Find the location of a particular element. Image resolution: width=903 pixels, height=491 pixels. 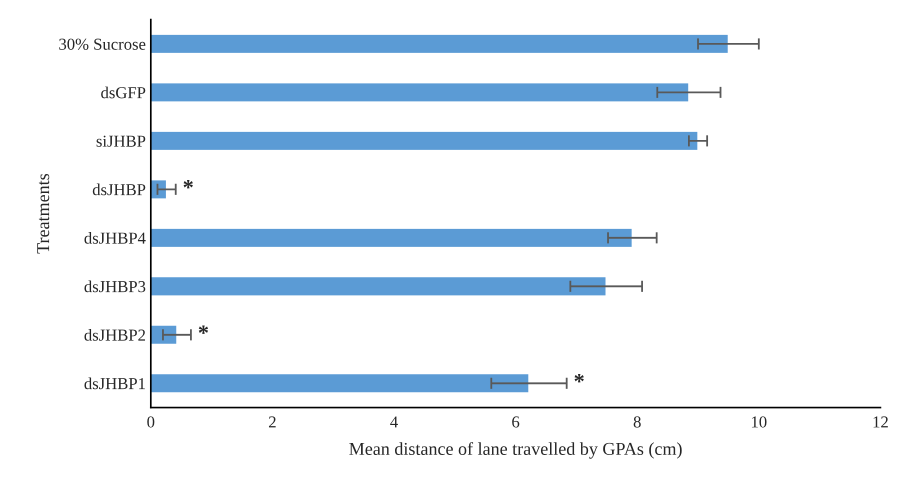

y-tick-label: dsJHBP1 is located at coordinates (114, 384).